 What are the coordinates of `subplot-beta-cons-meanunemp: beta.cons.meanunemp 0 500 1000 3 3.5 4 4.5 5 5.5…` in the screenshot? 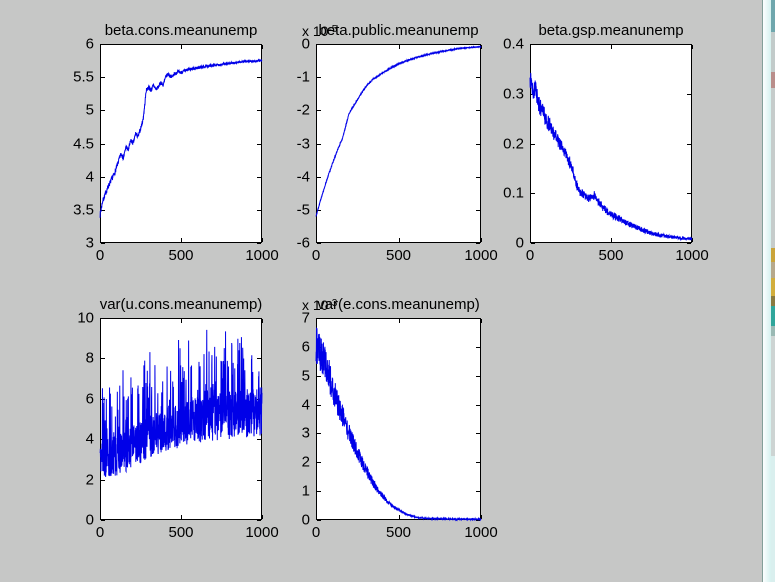 It's located at (176, 142).